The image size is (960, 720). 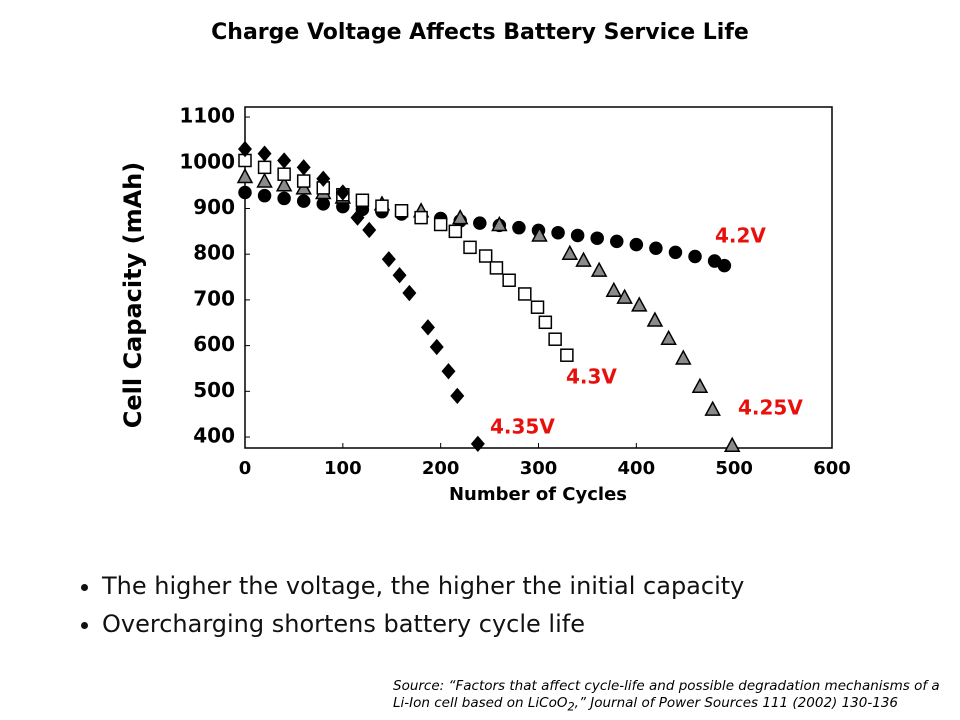 I want to click on y-tick-label: 800, so click(x=214, y=253).